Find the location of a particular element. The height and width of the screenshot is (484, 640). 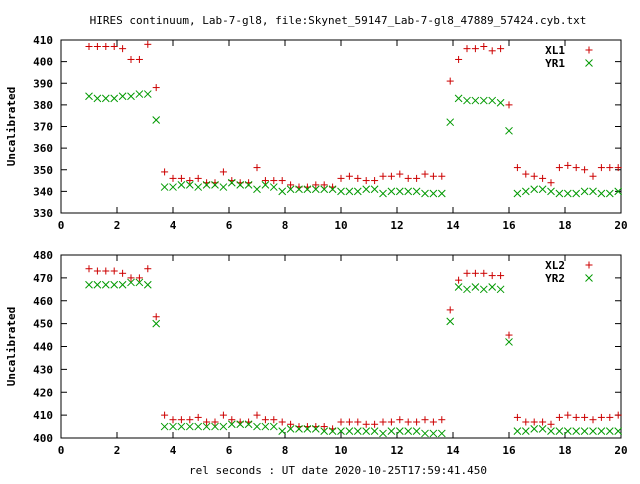

y-tick-label: 380 is located at coordinates (43, 105).